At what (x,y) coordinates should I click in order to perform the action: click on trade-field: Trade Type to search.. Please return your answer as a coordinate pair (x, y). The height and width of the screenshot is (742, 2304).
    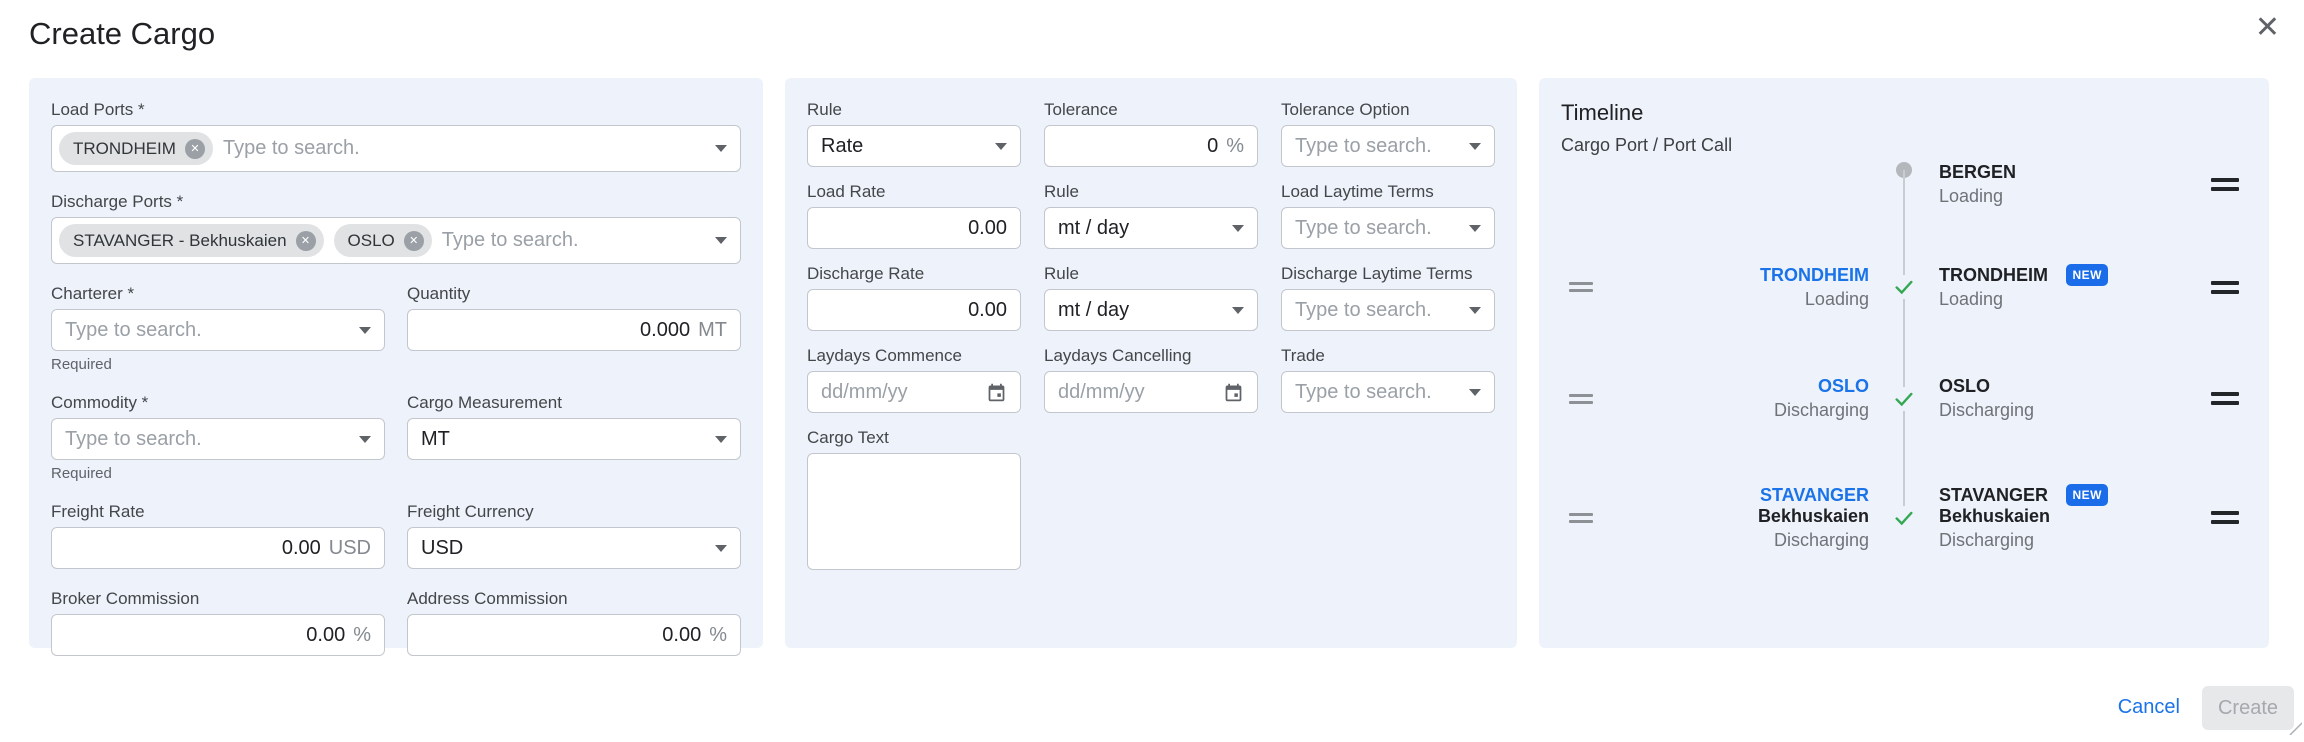
    Looking at the image, I should click on (1388, 379).